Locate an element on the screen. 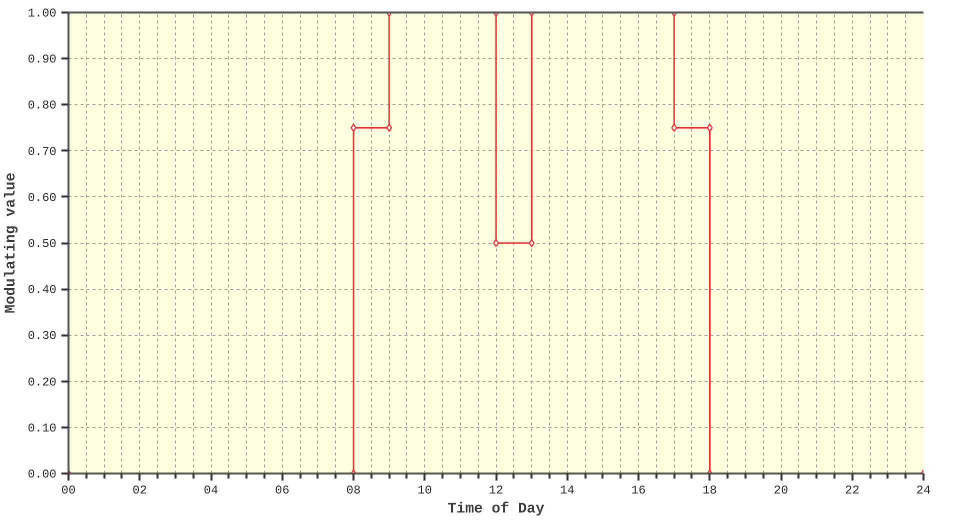 This screenshot has height=524, width=955. x-tick-label: 24 is located at coordinates (923, 491).